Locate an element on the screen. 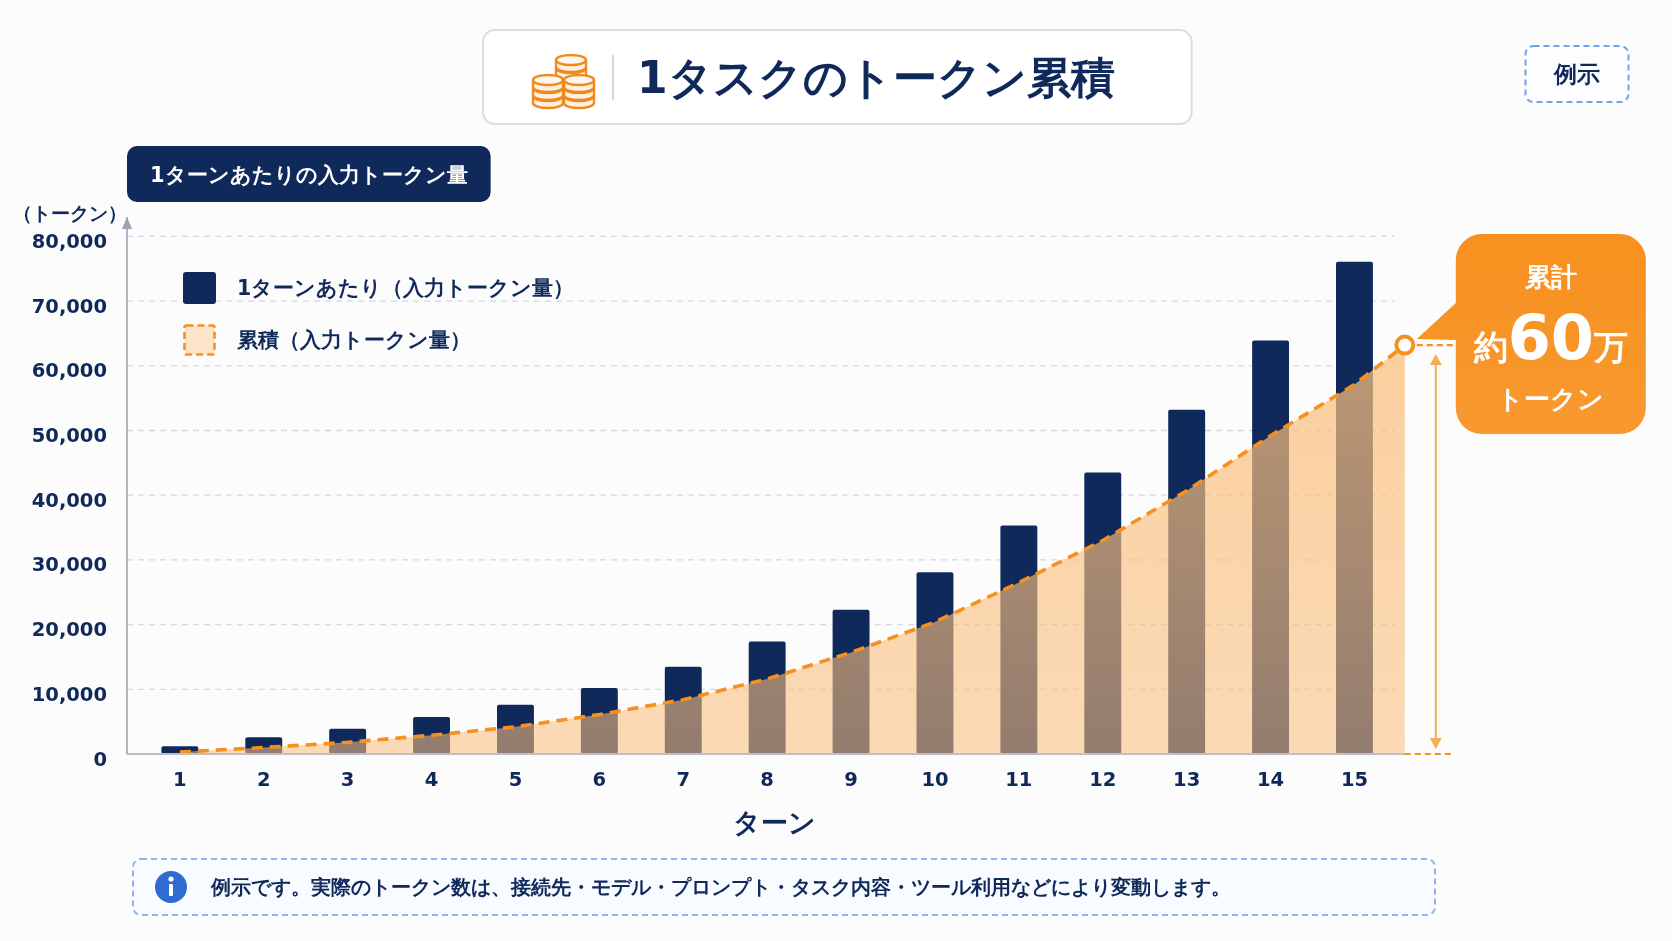  y-tick-label: 20,000 is located at coordinates (69, 630).